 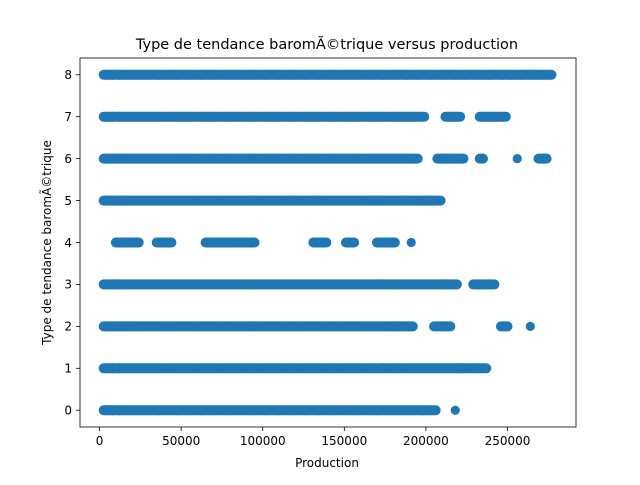 What do you see at coordinates (68, 75) in the screenshot?
I see `y-tick-label: 8` at bounding box center [68, 75].